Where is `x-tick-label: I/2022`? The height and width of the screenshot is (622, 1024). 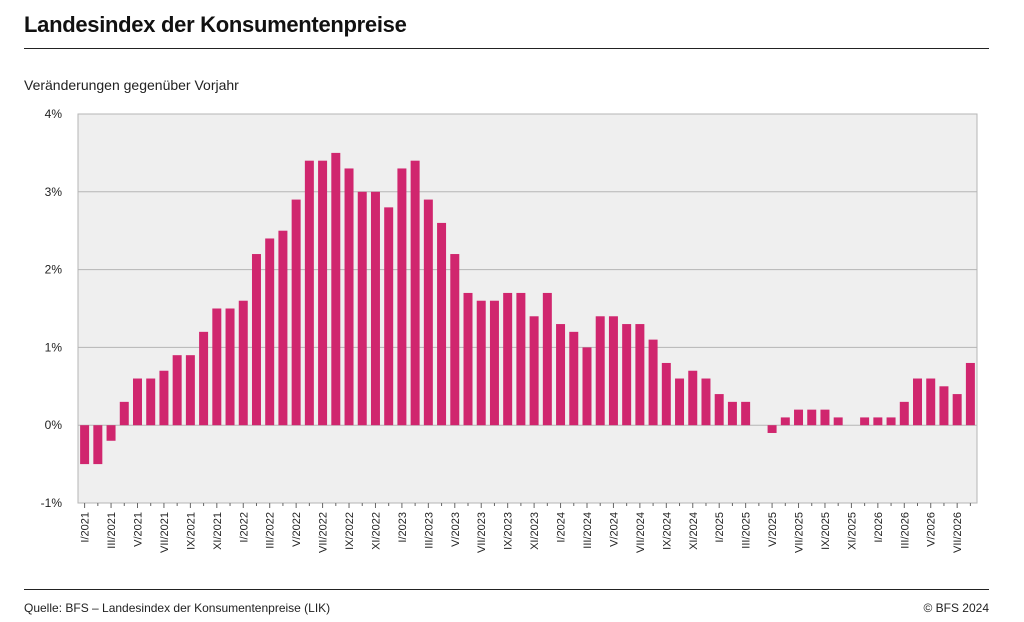 x-tick-label: I/2022 is located at coordinates (244, 527).